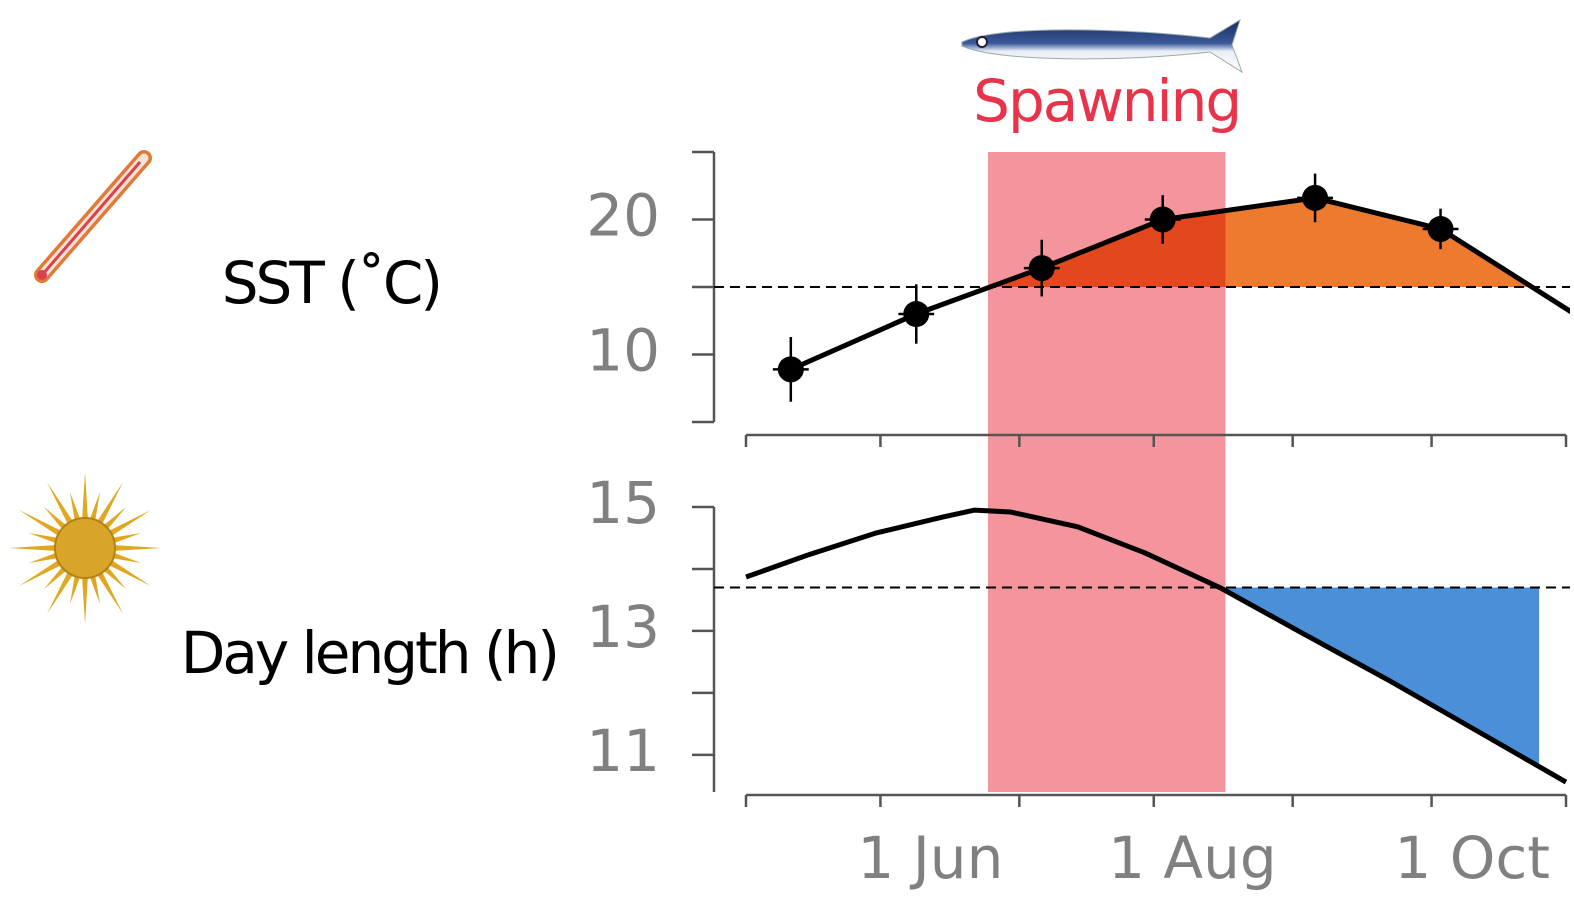  What do you see at coordinates (1379, 677) in the screenshot?
I see `threshold-fill` at bounding box center [1379, 677].